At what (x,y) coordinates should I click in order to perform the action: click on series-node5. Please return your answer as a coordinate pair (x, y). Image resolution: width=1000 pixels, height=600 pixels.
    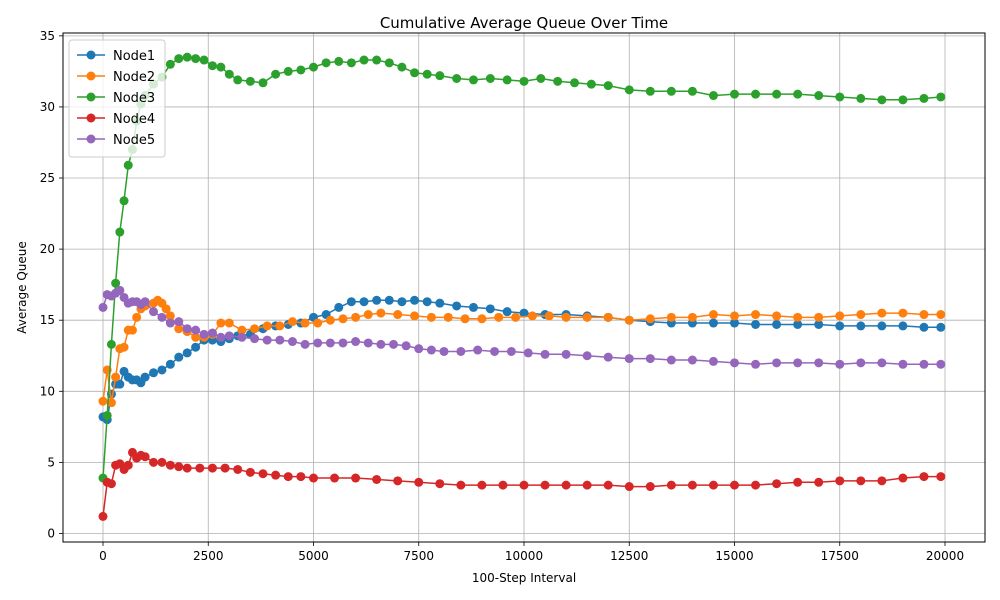
    Looking at the image, I should click on (522, 327).